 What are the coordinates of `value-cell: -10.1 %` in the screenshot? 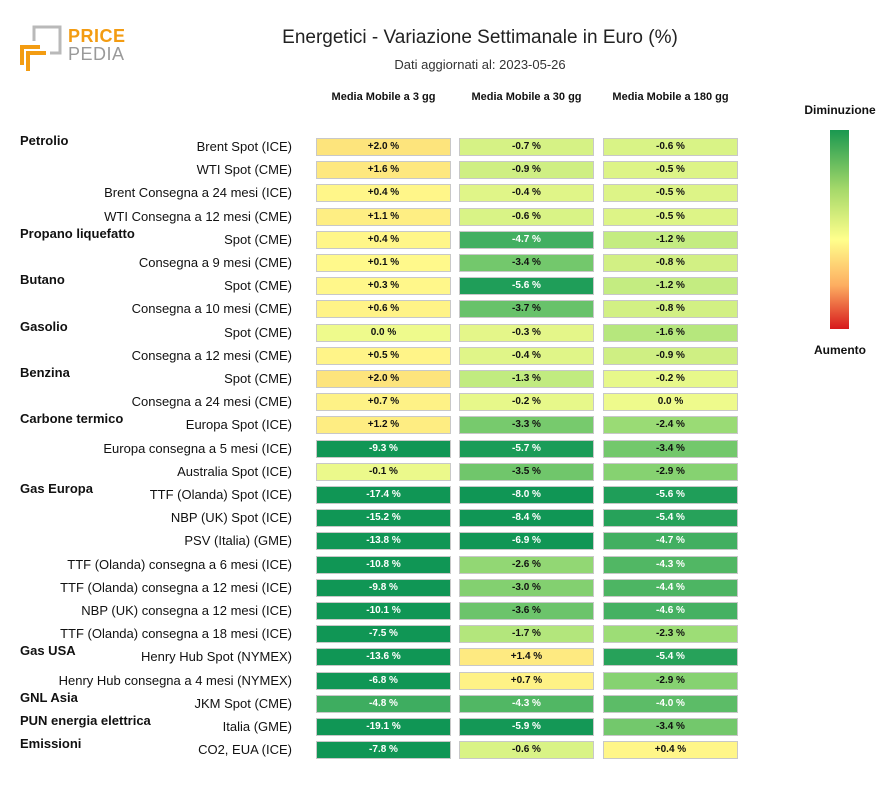 It's located at (383, 611).